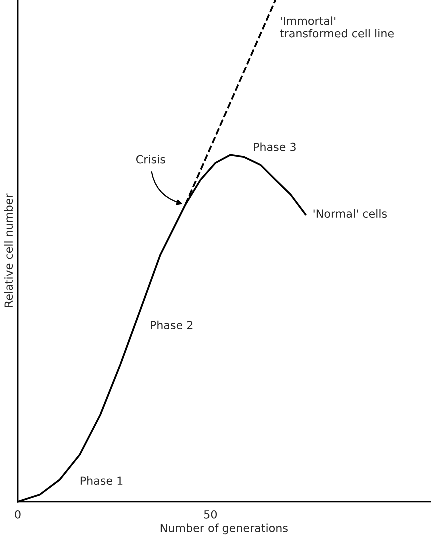 The width and height of the screenshot is (434, 545). What do you see at coordinates (351, 213) in the screenshot?
I see `series-label: 'Normal' cells` at bounding box center [351, 213].